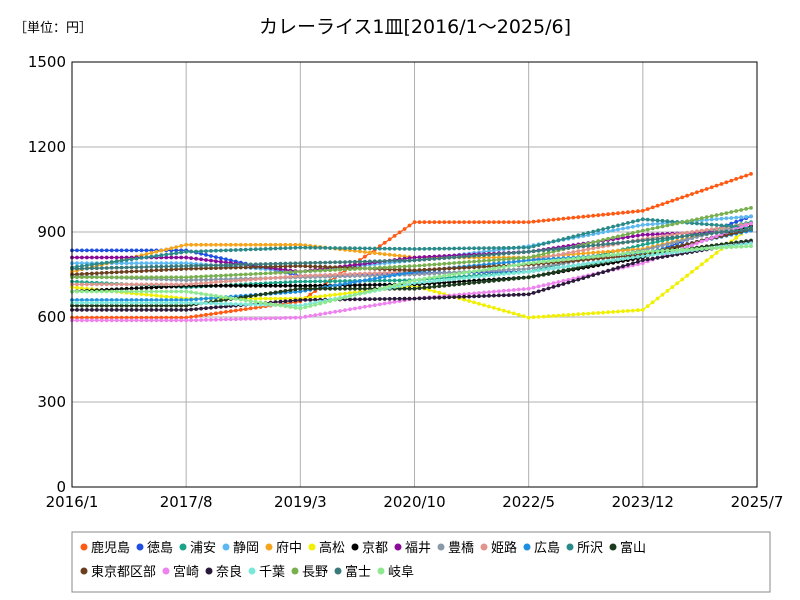 This screenshot has height=600, width=800. What do you see at coordinates (455, 548) in the screenshot?
I see `legend-item: 豊橋` at bounding box center [455, 548].